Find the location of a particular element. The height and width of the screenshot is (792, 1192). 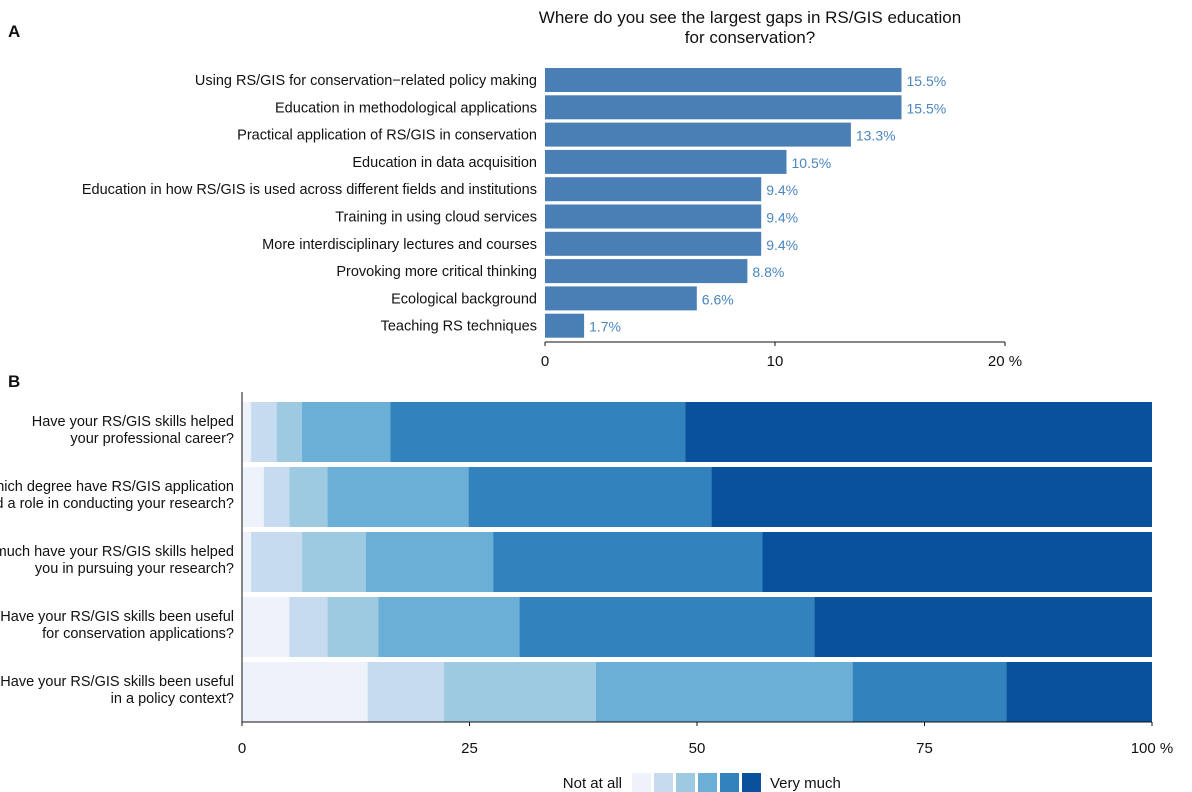

category-label-b: you in pursuing your research? is located at coordinates (134, 569).